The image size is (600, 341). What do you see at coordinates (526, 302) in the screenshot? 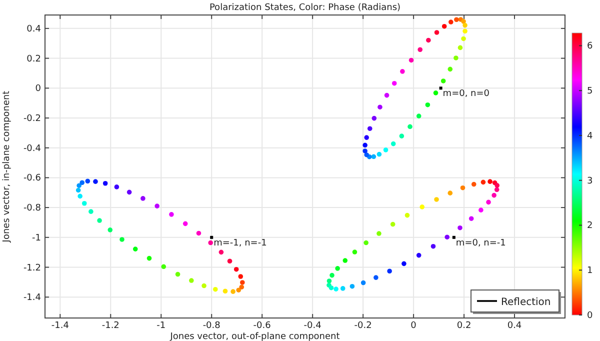
I see `text: Reflection` at bounding box center [526, 302].